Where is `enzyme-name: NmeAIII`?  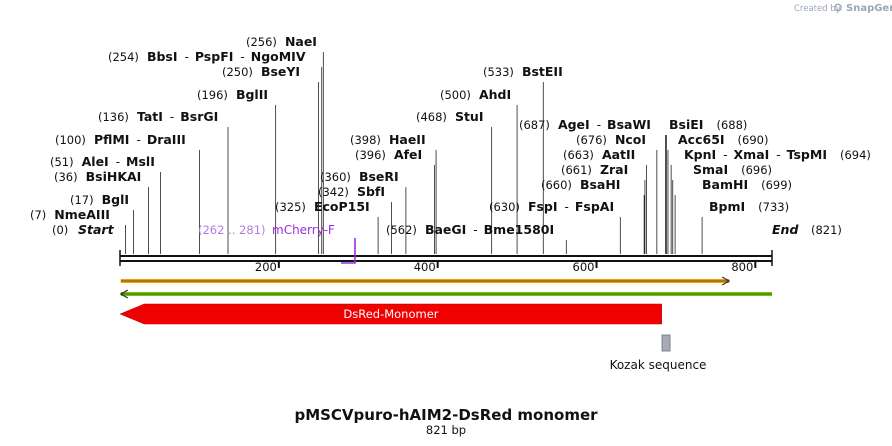 enzyme-name: NmeAIII is located at coordinates (82, 214).